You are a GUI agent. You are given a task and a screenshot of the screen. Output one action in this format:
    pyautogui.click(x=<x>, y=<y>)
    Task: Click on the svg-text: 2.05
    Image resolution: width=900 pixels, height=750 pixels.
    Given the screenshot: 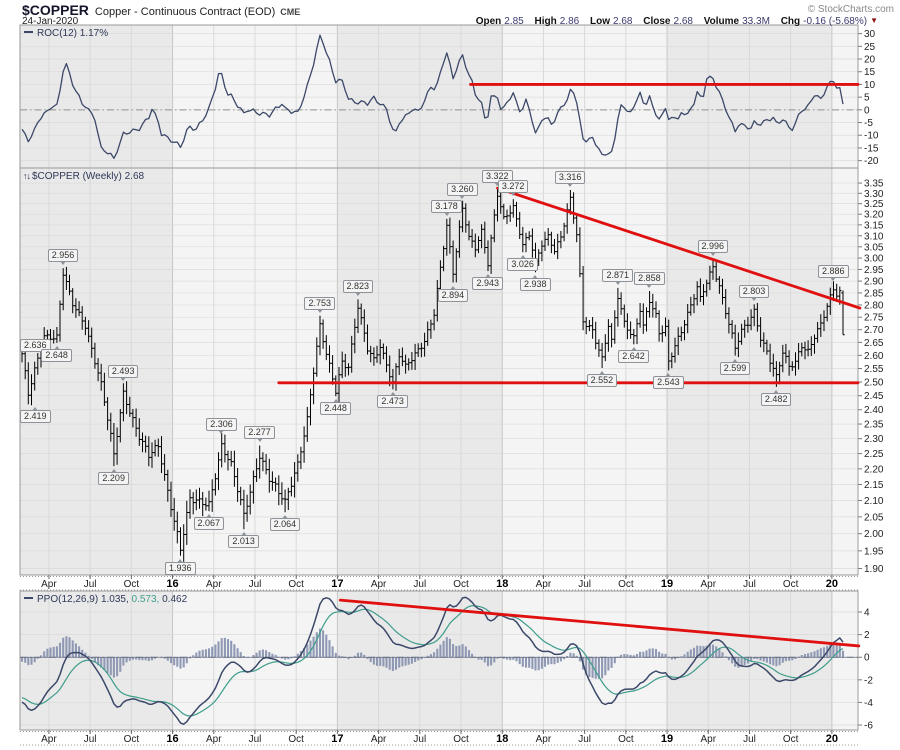 What is the action you would take?
    pyautogui.click(x=874, y=517)
    